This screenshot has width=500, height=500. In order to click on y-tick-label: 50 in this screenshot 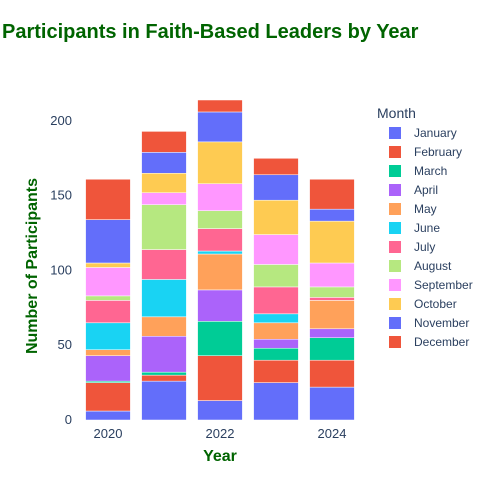, I will do `click(65, 344)`.